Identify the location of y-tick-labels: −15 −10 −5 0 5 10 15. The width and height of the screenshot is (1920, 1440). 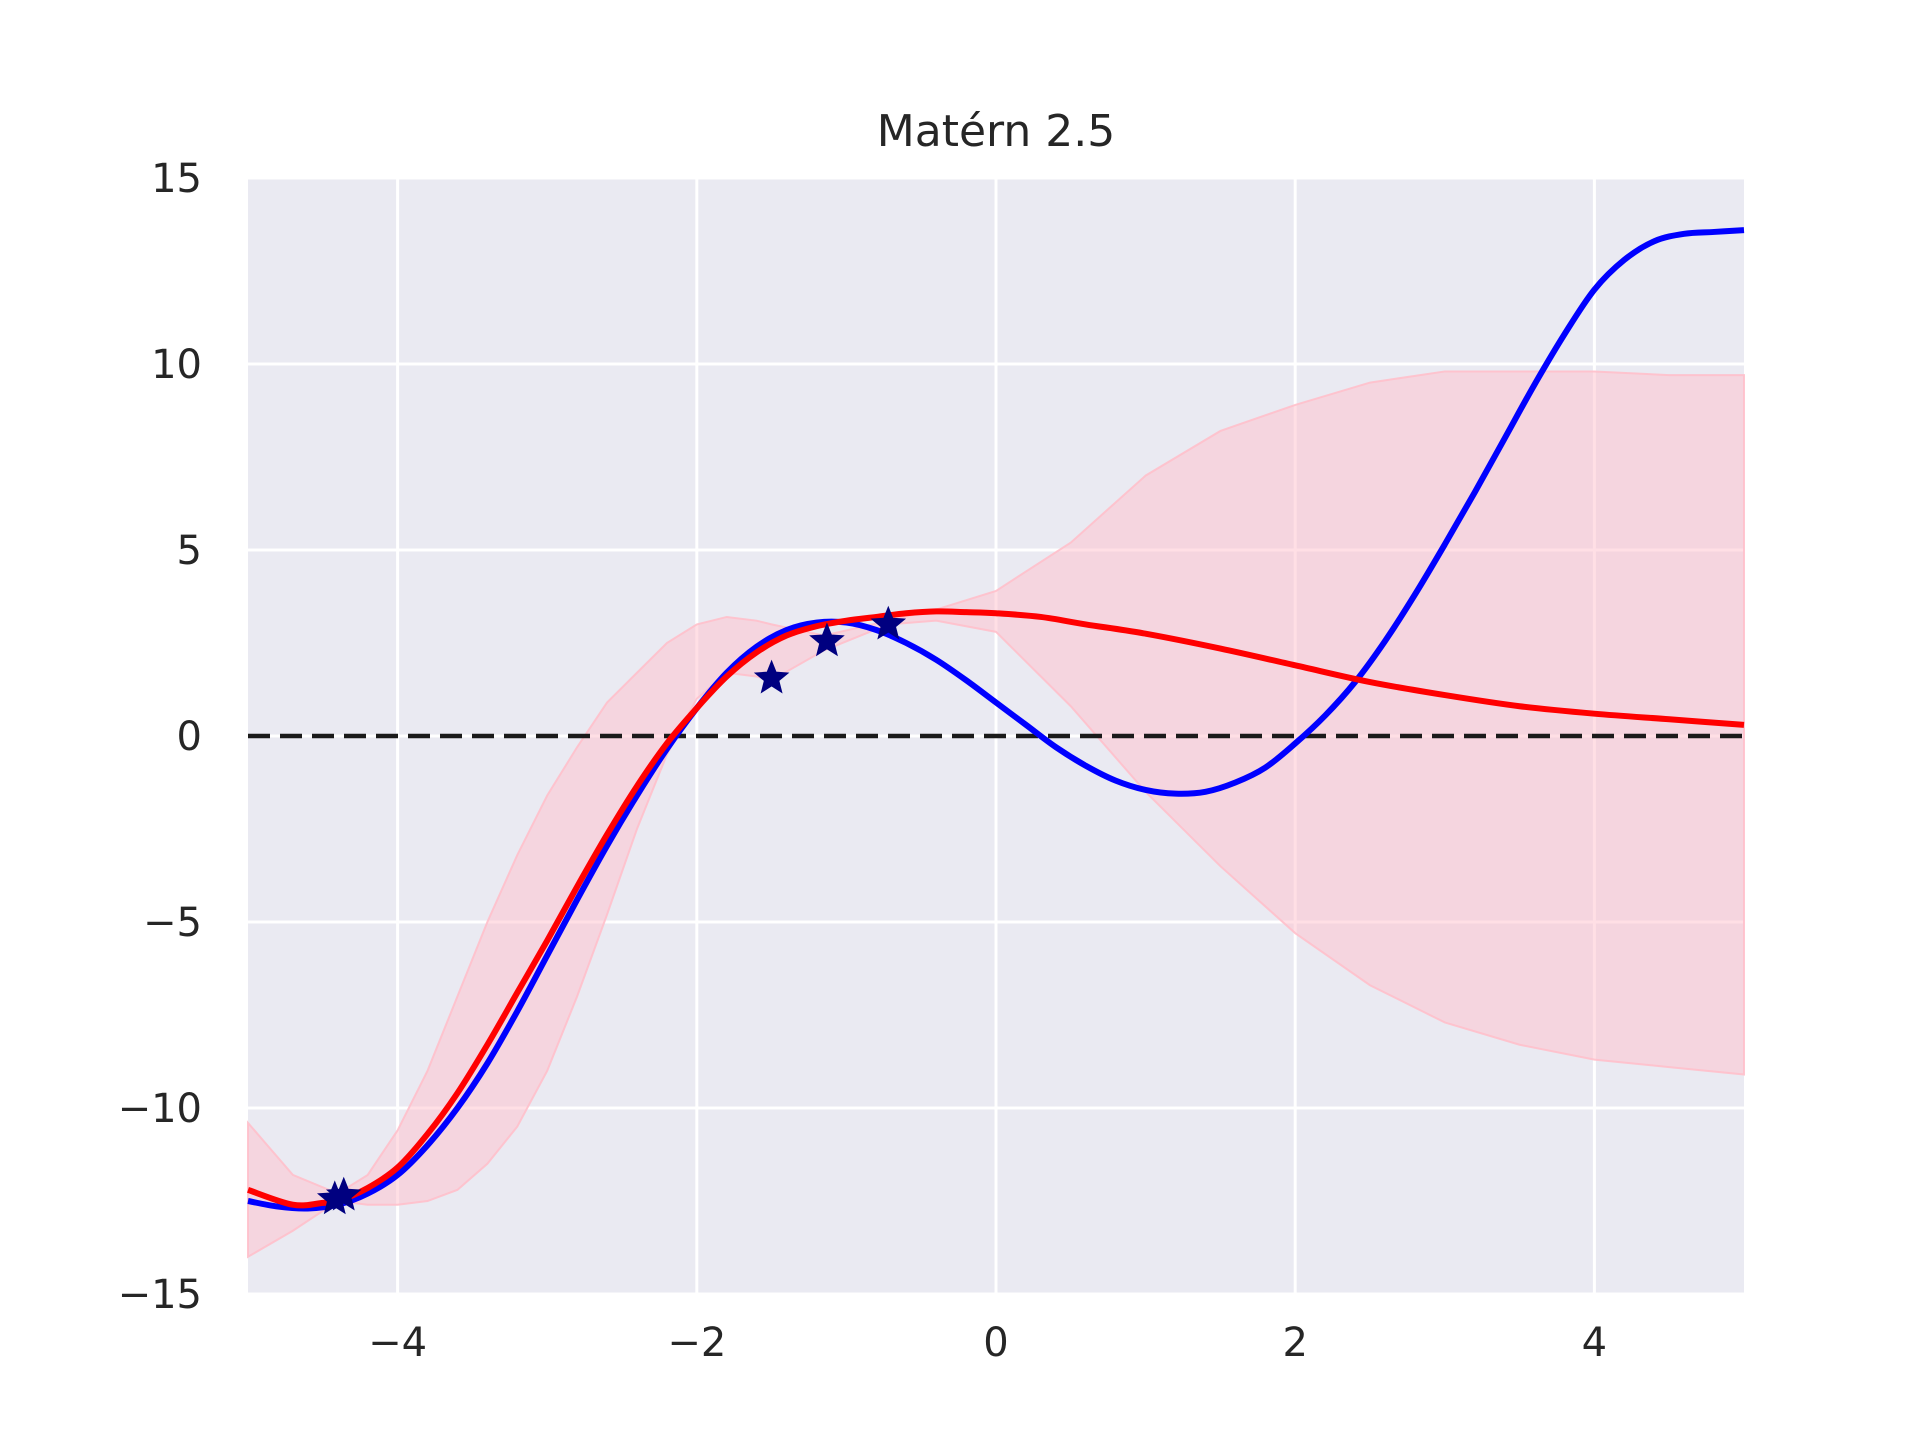
(160, 737).